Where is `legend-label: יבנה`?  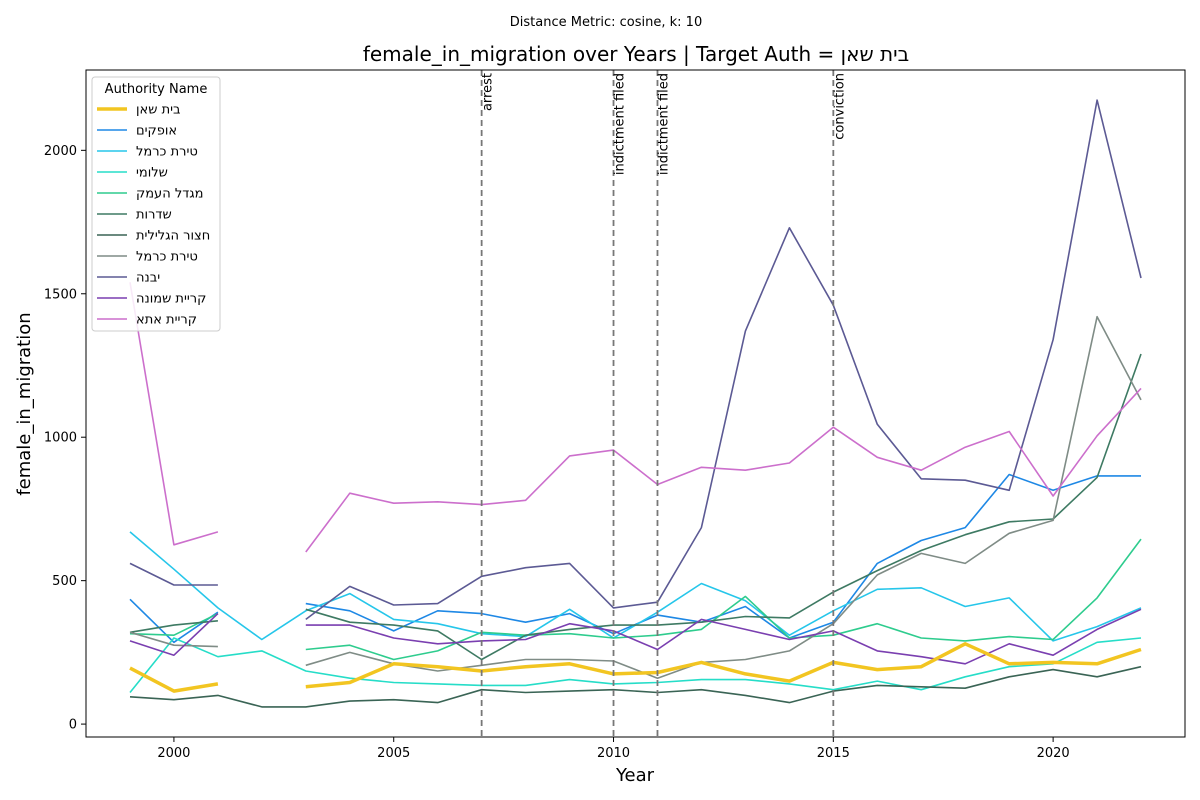 legend-label: יבנה is located at coordinates (148, 278).